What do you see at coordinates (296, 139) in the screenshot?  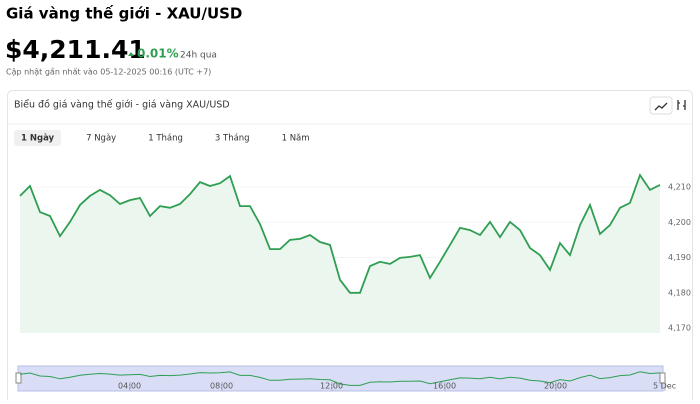 I see `tab-label: 1 Năm` at bounding box center [296, 139].